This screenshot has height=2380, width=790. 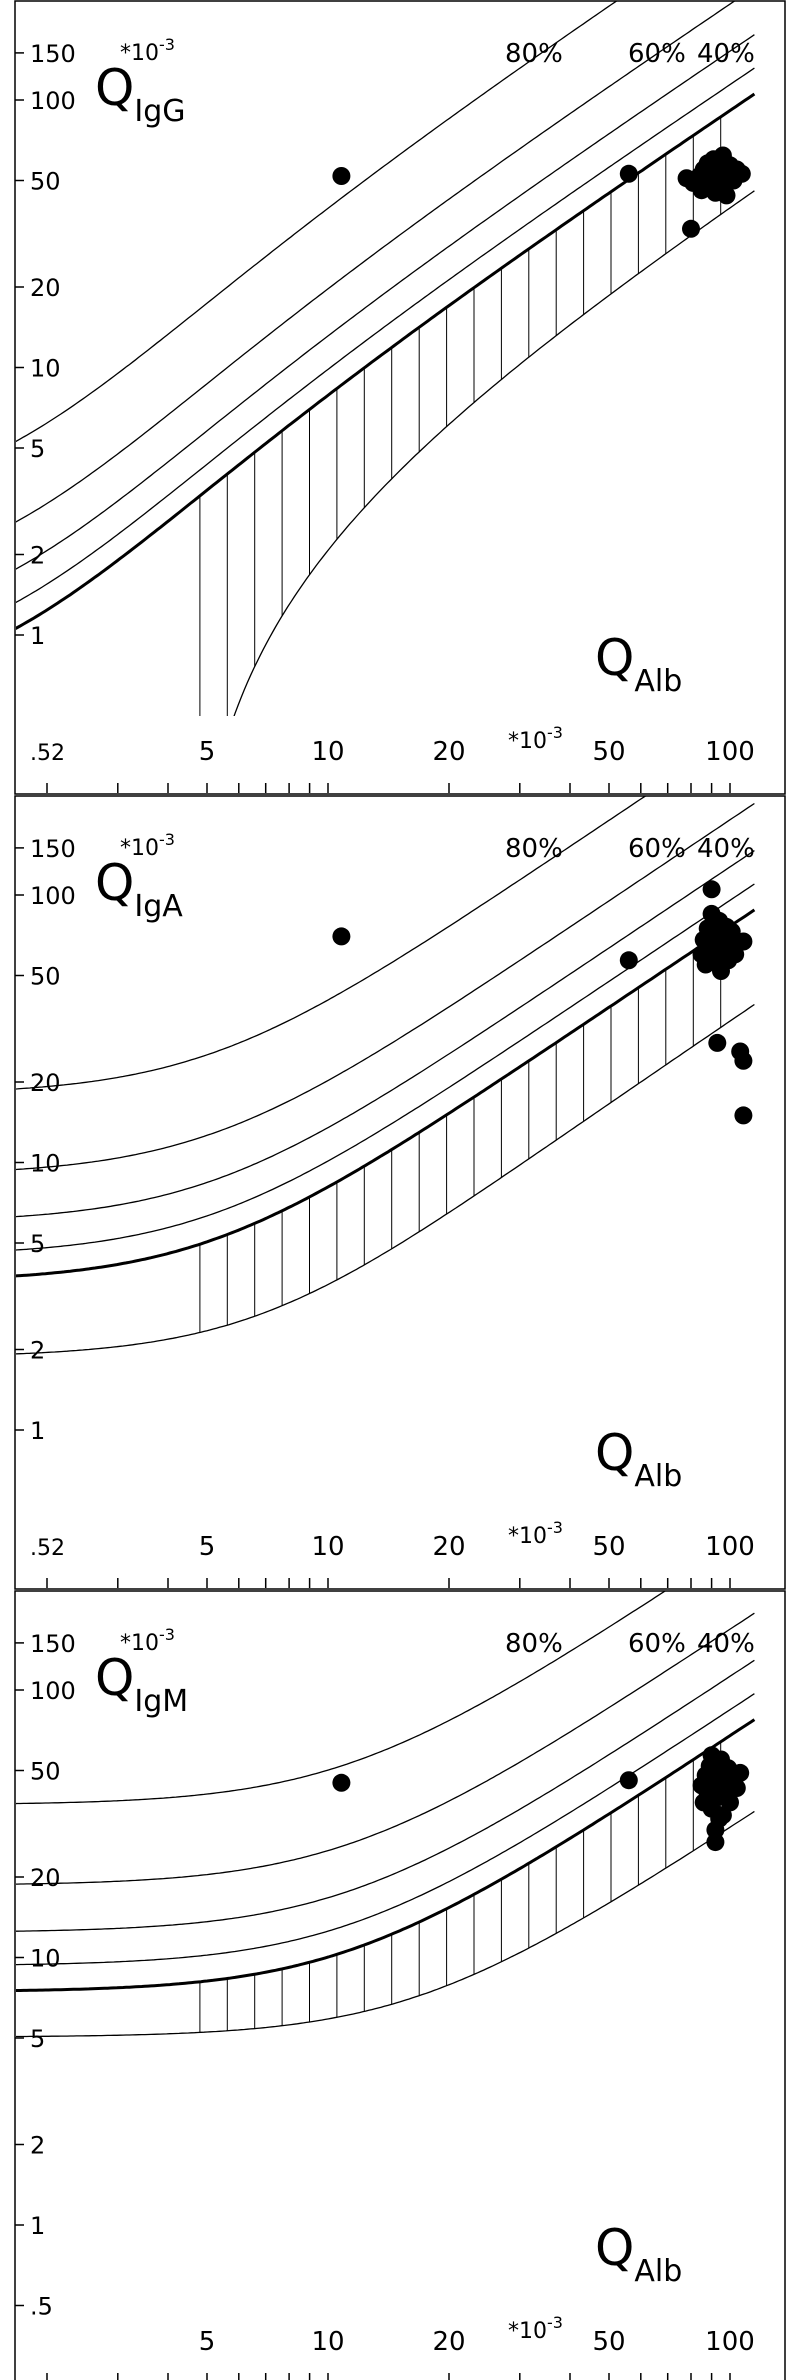 What do you see at coordinates (58, 753) in the screenshot?
I see `x-tick-sub: 2` at bounding box center [58, 753].